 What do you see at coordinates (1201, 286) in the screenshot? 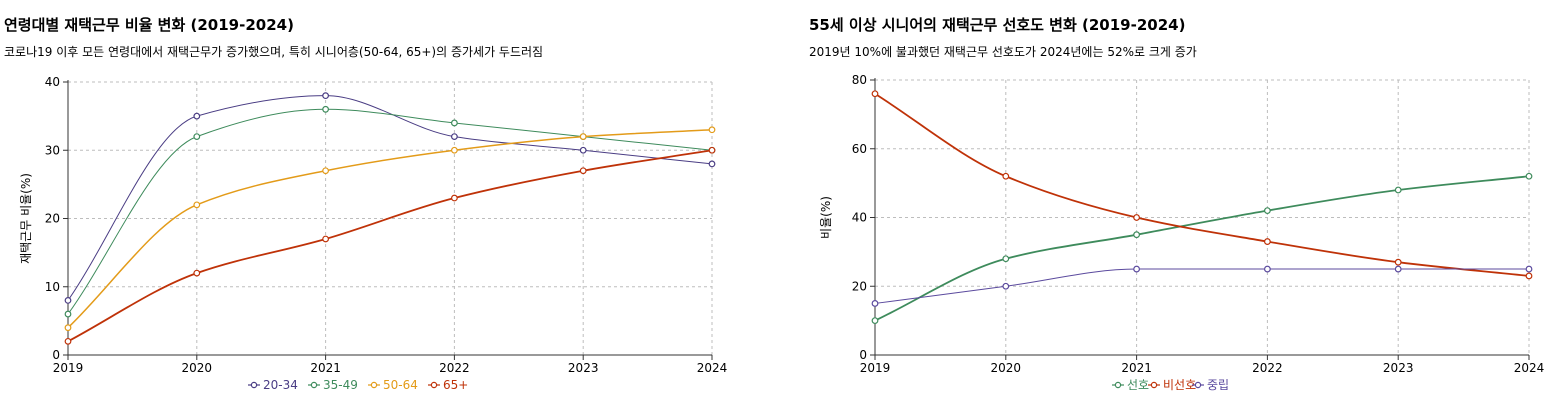
I see `series-line-중립` at bounding box center [1201, 286].